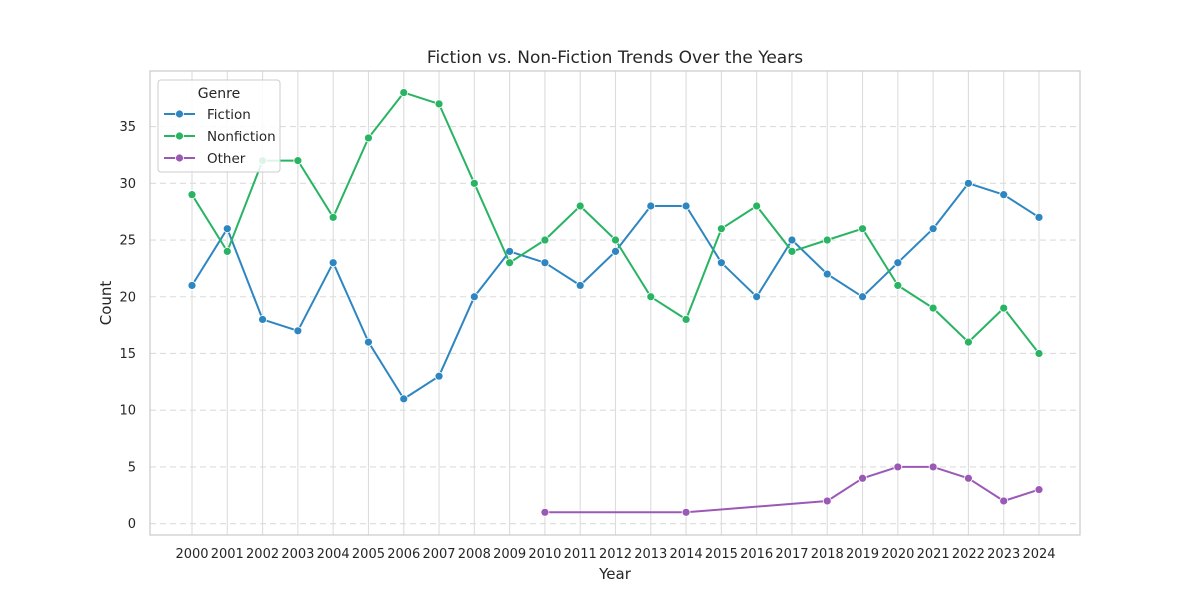  What do you see at coordinates (226, 159) in the screenshot?
I see `legend-label-other: Other` at bounding box center [226, 159].